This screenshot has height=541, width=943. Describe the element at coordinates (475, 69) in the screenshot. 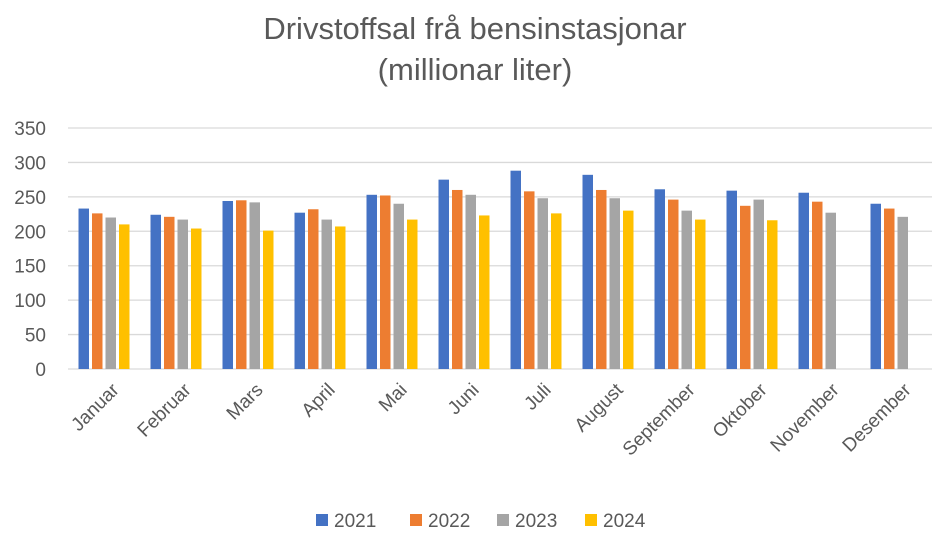

I see `chart-title-line-2: (millionar liter)` at that location.